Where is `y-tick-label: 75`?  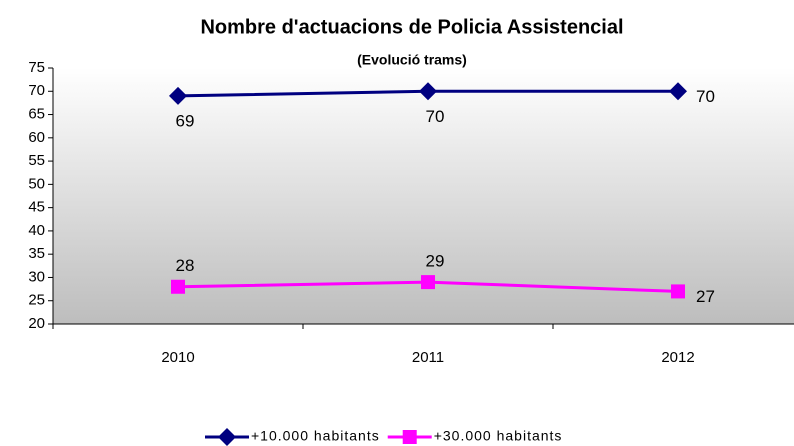 y-tick-label: 75 is located at coordinates (36, 67).